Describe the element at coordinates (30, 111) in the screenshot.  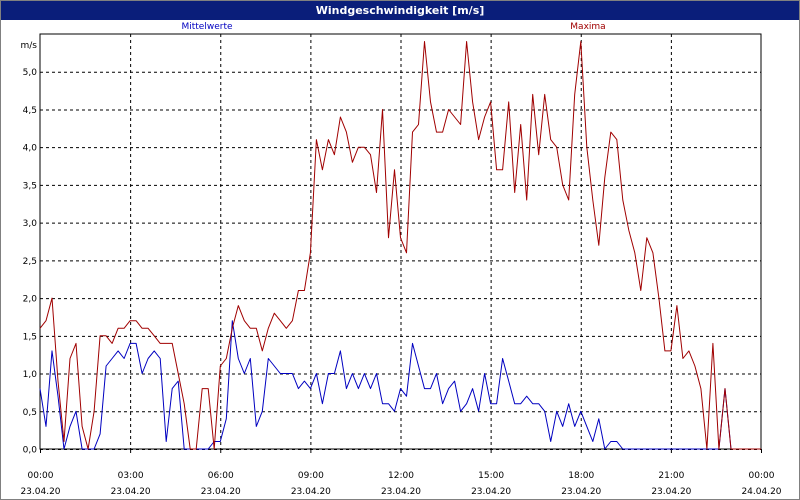
I see `y-tick-label: 4,5` at that location.